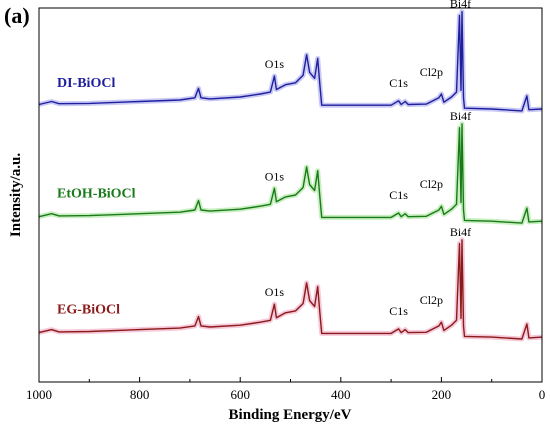  Describe the element at coordinates (431, 184) in the screenshot. I see `peak-label-cl2p-1: Cl2p` at that location.